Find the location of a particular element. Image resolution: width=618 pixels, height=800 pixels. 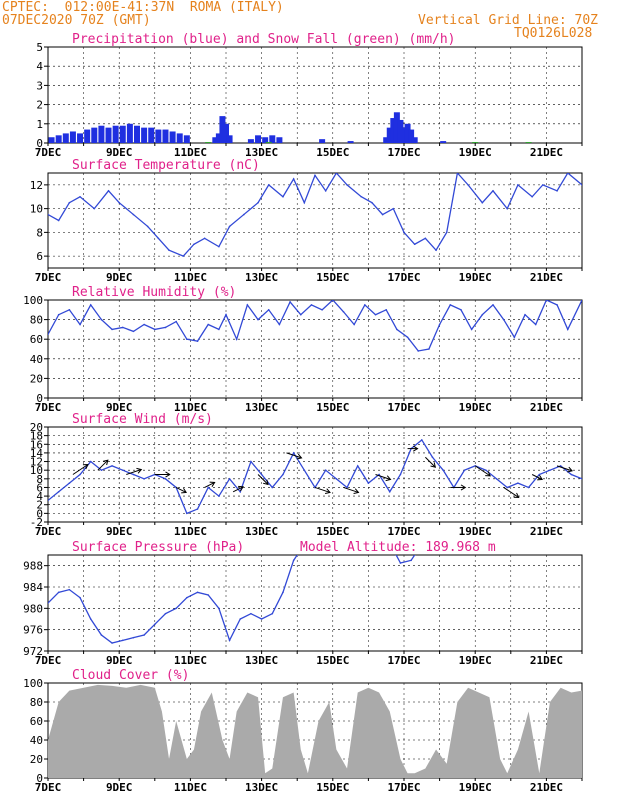

wind-xtick-label: 17DEC is located at coordinates (403, 531).